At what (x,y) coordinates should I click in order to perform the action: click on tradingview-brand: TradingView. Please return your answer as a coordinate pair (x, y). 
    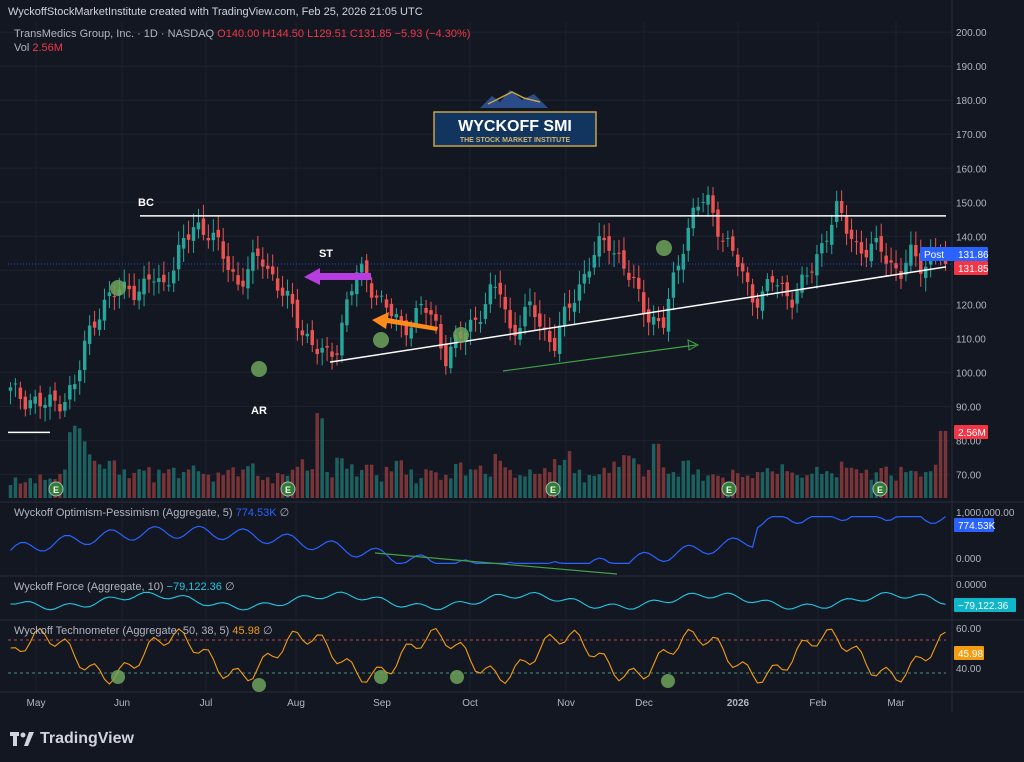
    Looking at the image, I should click on (72, 739).